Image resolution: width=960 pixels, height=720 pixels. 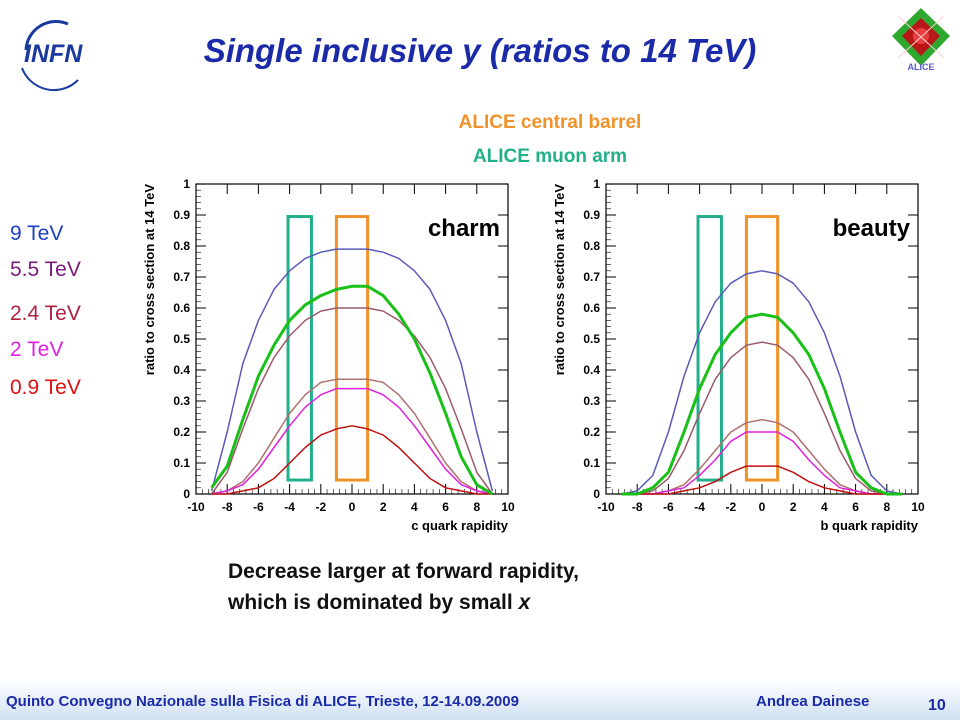 What do you see at coordinates (45, 269) in the screenshot?
I see `legend-5-5tev: 5.5 TeV` at bounding box center [45, 269].